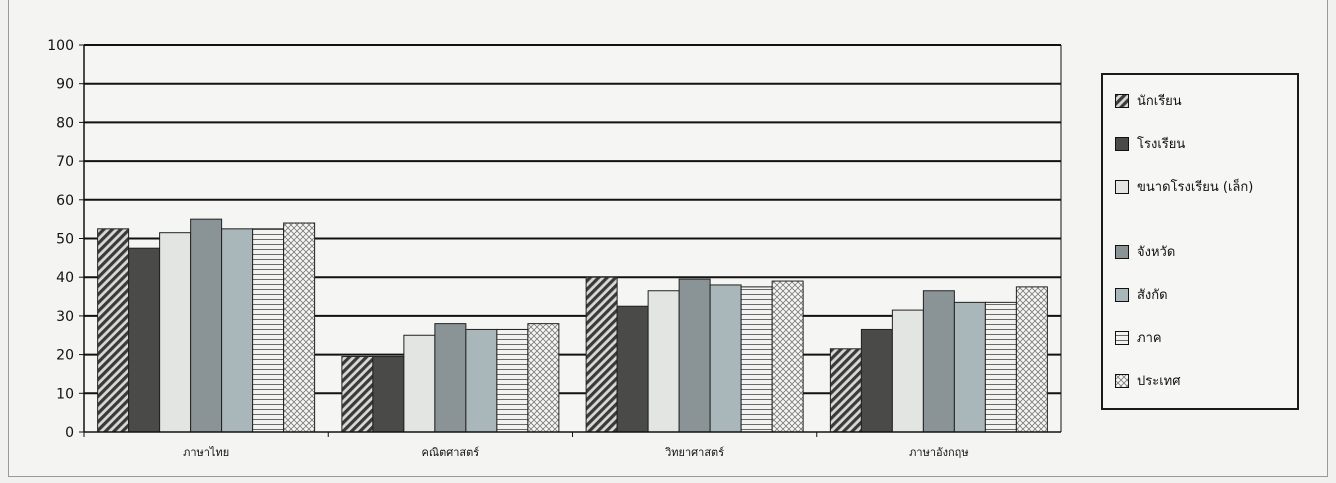 The image size is (1336, 483). I want to click on legend-item-7: ประเทศ, so click(1201, 382).